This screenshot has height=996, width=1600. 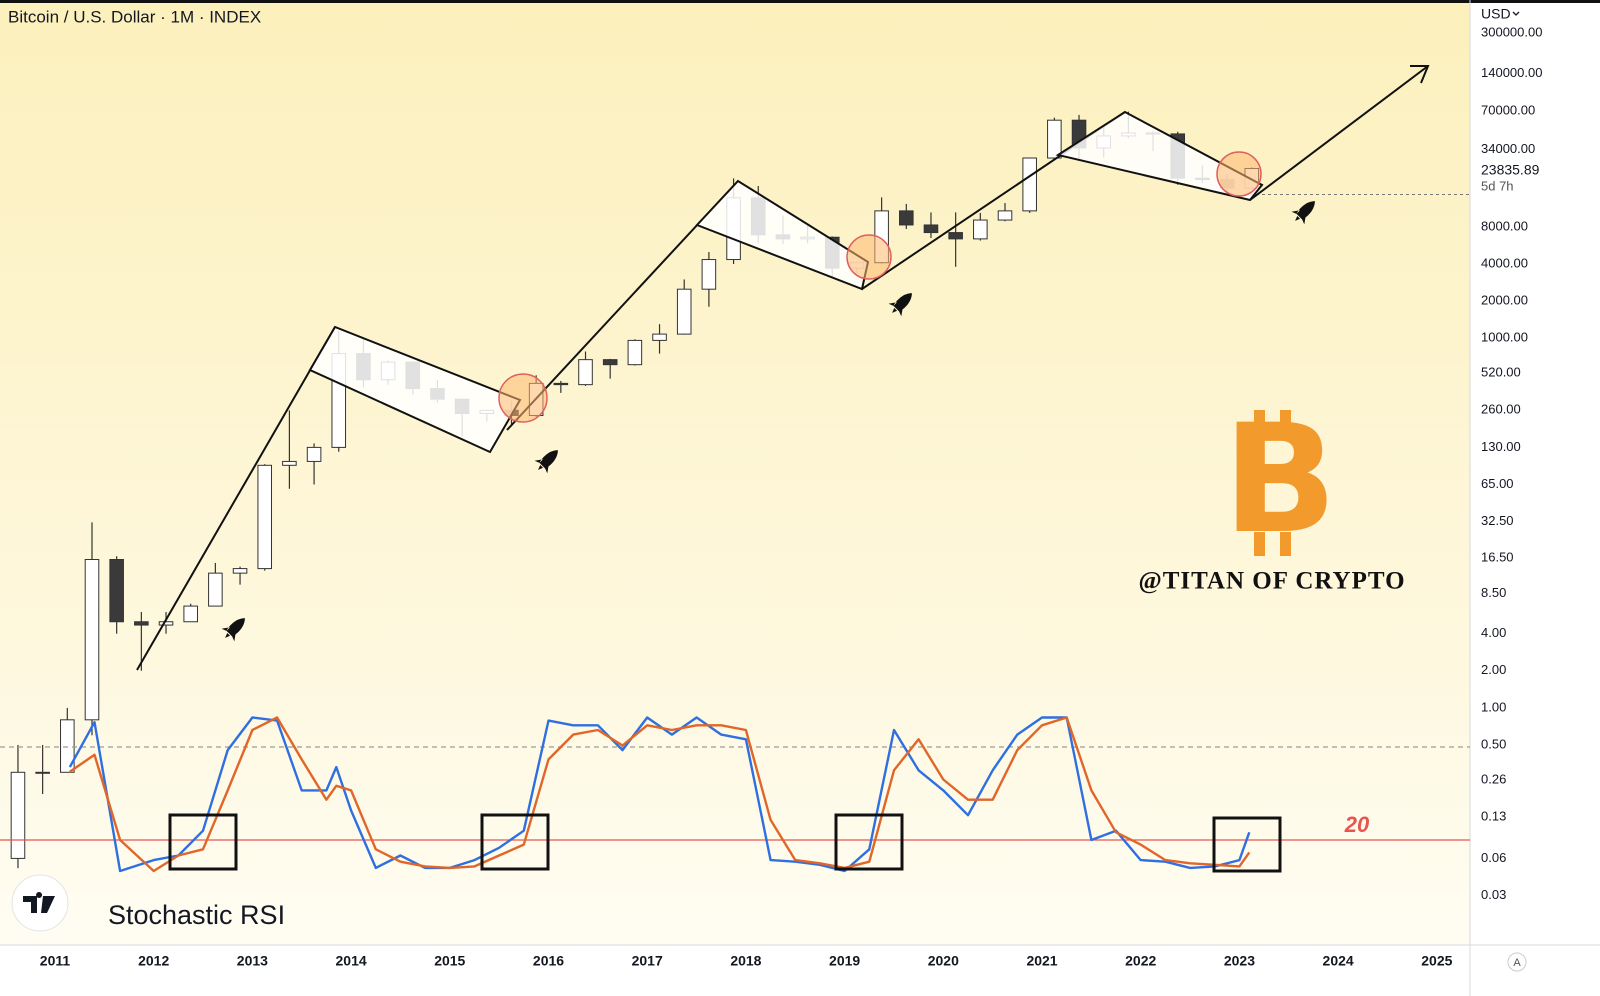 I want to click on tv-logo, so click(x=40, y=903).